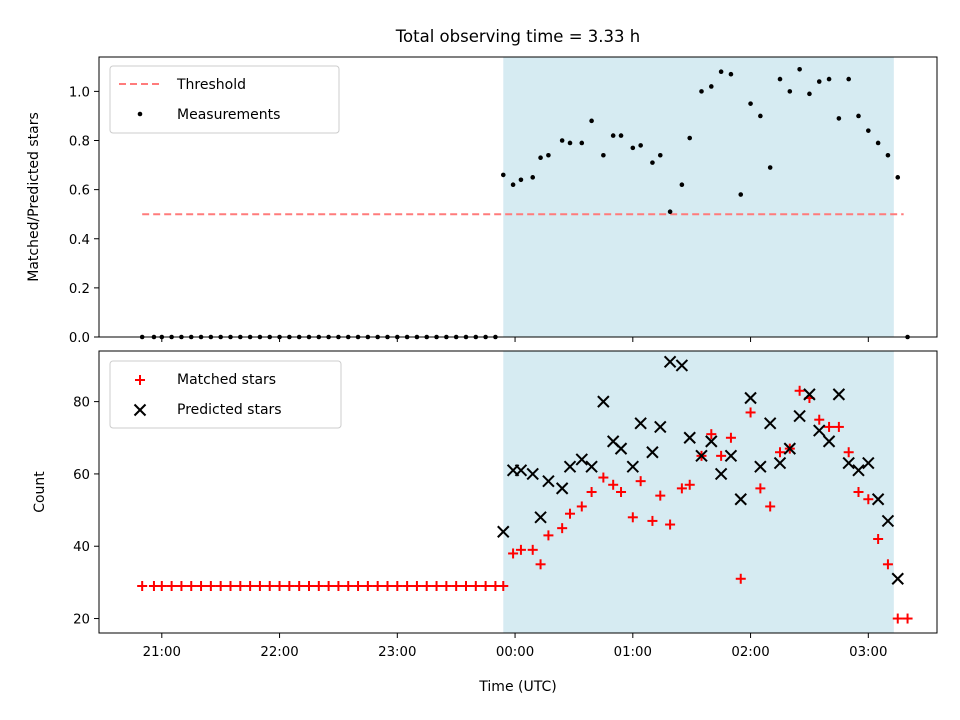 The image size is (960, 720). What do you see at coordinates (79, 338) in the screenshot?
I see `y-tick-label: 0.0` at bounding box center [79, 338].